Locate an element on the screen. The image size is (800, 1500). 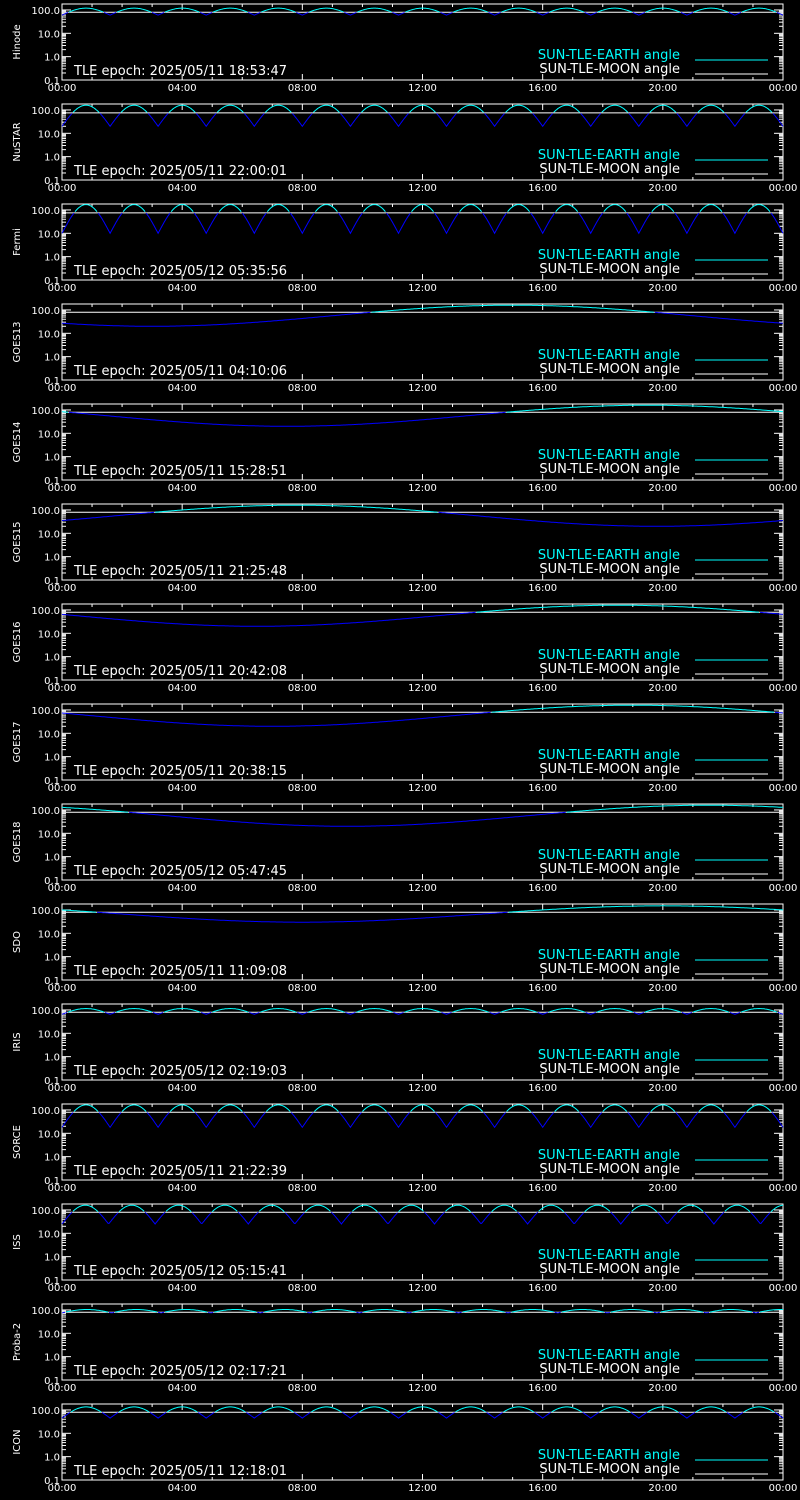
panel-name-label: GOES15 is located at coordinates (17, 541).